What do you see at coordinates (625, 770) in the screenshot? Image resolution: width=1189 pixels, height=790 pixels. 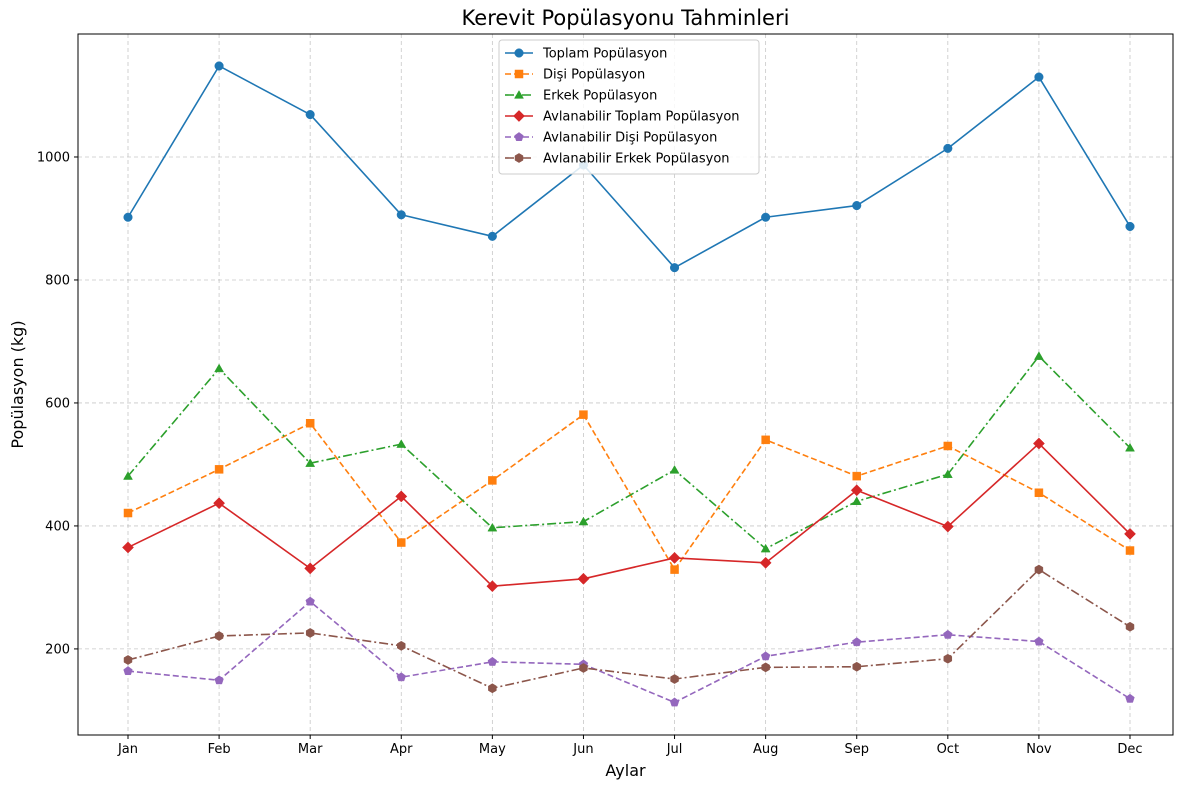 I see `x-axis-title: Aylar` at bounding box center [625, 770].